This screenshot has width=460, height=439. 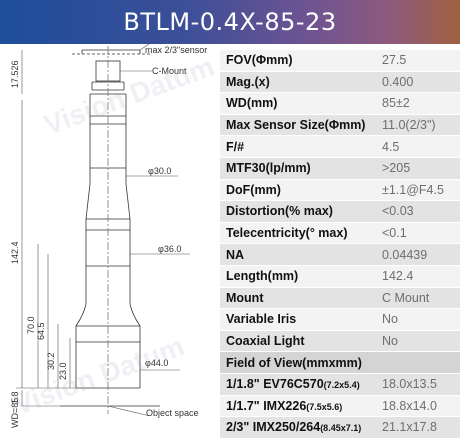 What do you see at coordinates (394, 60) in the screenshot?
I see `spec-value: 27.5` at bounding box center [394, 60].